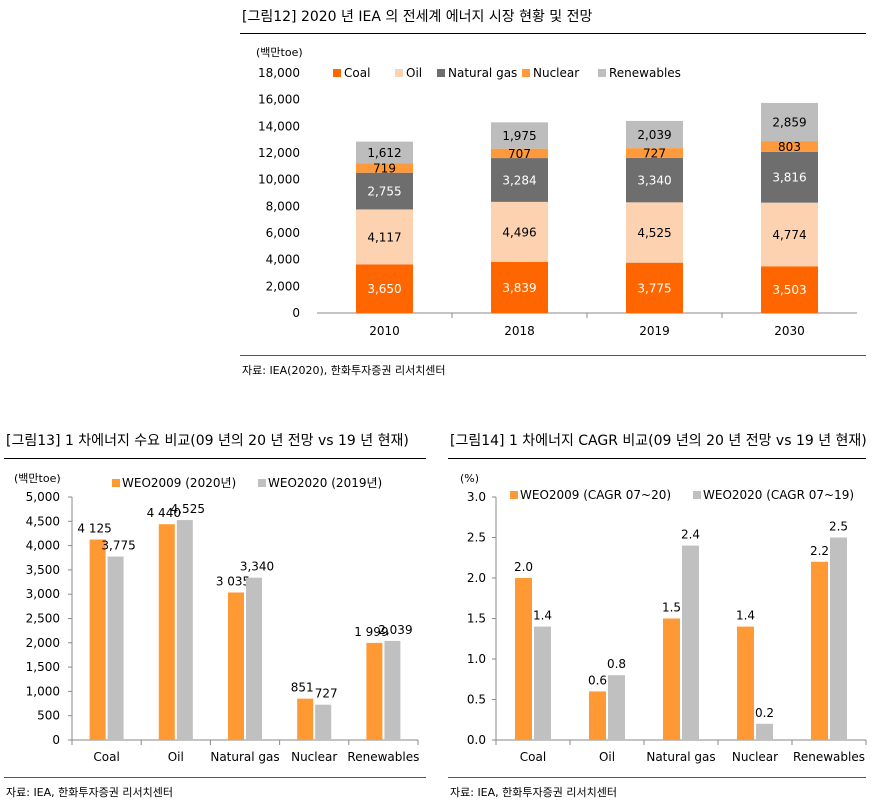 The height and width of the screenshot is (809, 873). I want to click on fig12-bar-renewables-2019, so click(654, 134).